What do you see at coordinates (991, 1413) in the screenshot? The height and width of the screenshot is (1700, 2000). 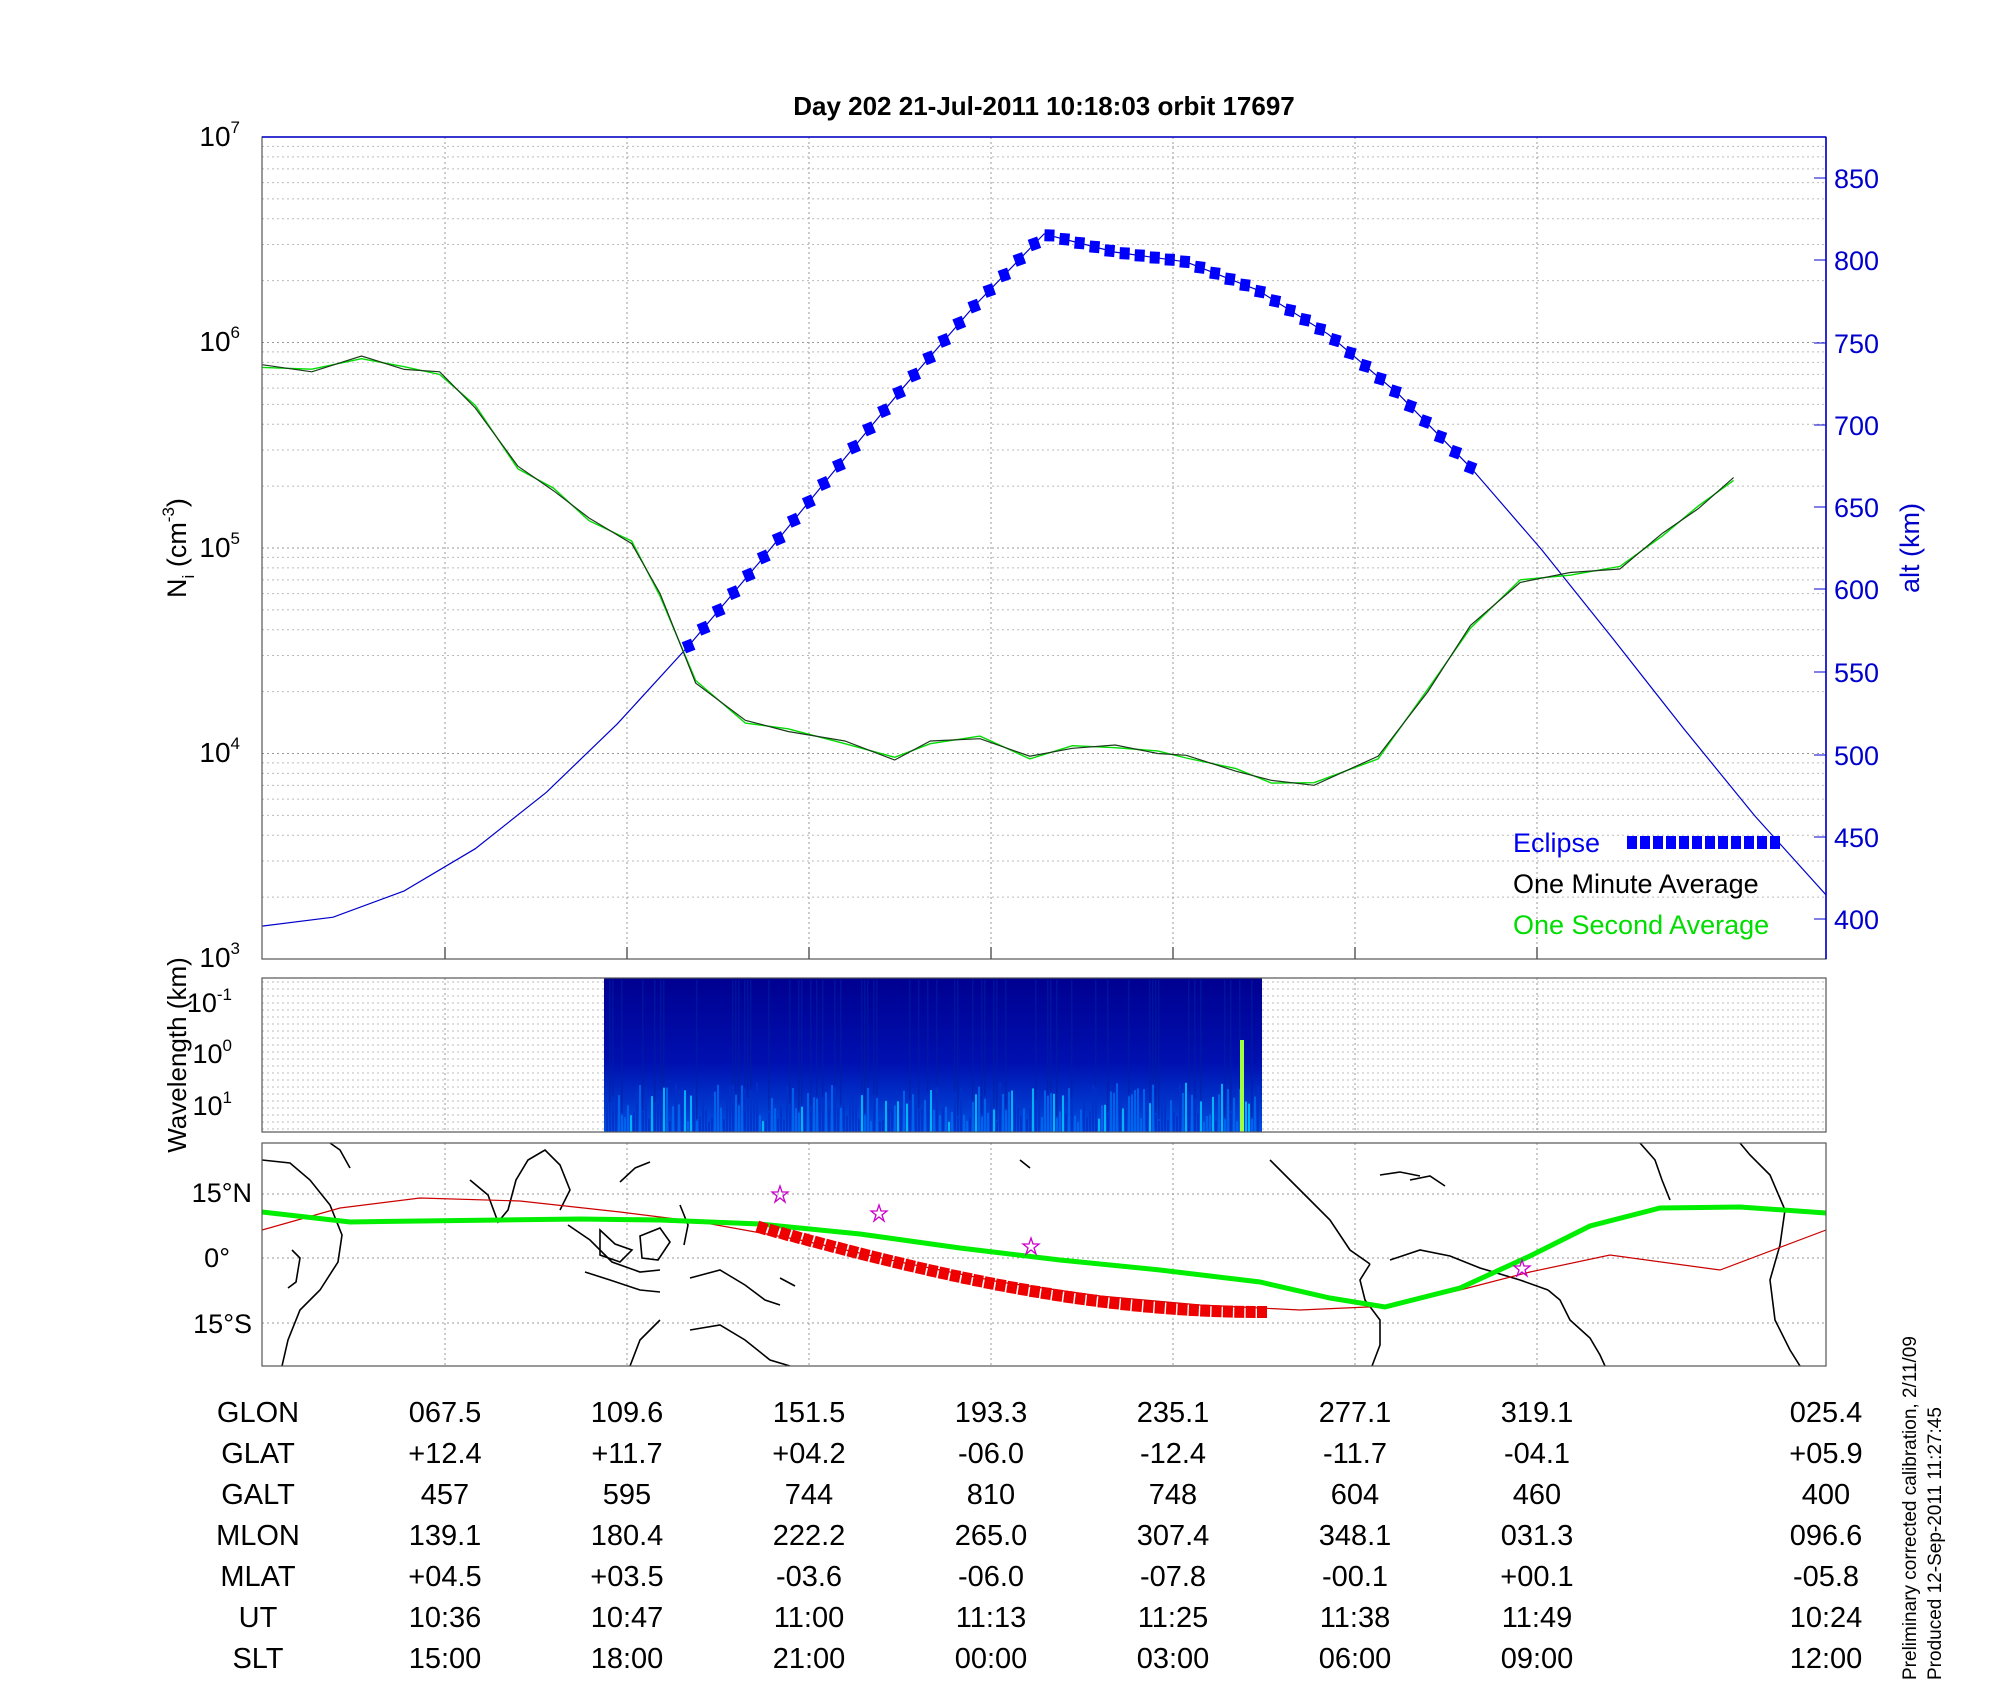 I see `table-cell: 193.3` at bounding box center [991, 1413].